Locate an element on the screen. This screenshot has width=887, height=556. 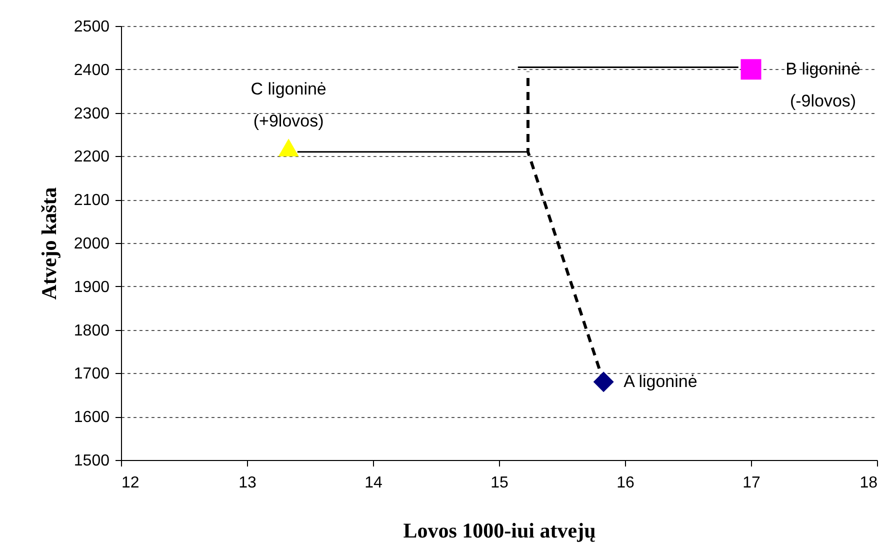
y-tick-label: 2200 is located at coordinates (92, 157).